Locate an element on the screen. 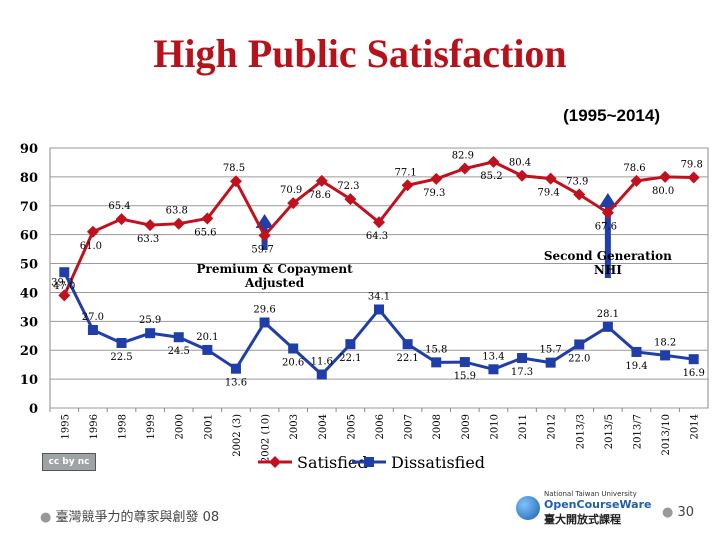 The width and height of the screenshot is (720, 540). logo-mid-text: OpenCourseWare is located at coordinates (598, 504).